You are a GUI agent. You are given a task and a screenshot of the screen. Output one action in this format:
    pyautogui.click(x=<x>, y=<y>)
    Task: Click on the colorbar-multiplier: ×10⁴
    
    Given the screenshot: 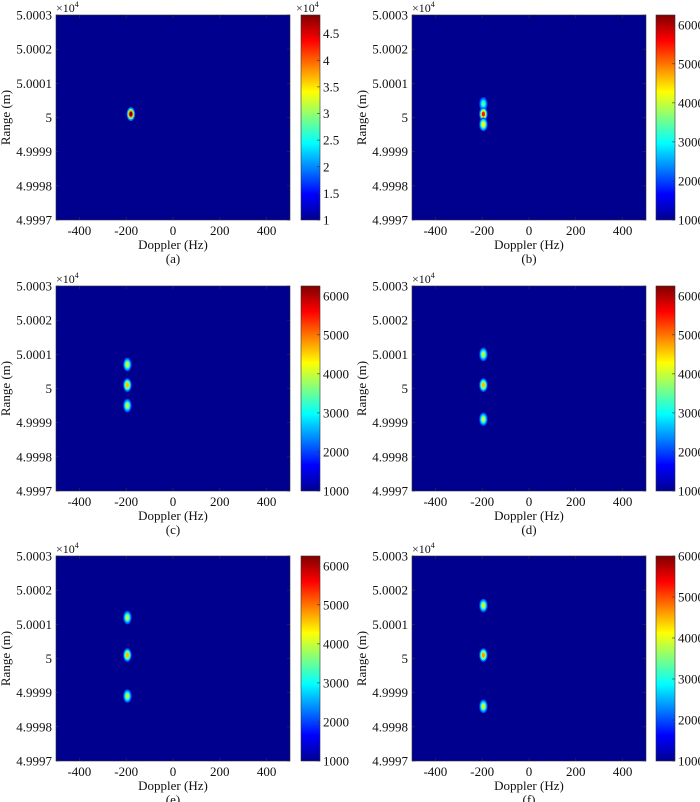 What is the action you would take?
    pyautogui.click(x=307, y=7)
    